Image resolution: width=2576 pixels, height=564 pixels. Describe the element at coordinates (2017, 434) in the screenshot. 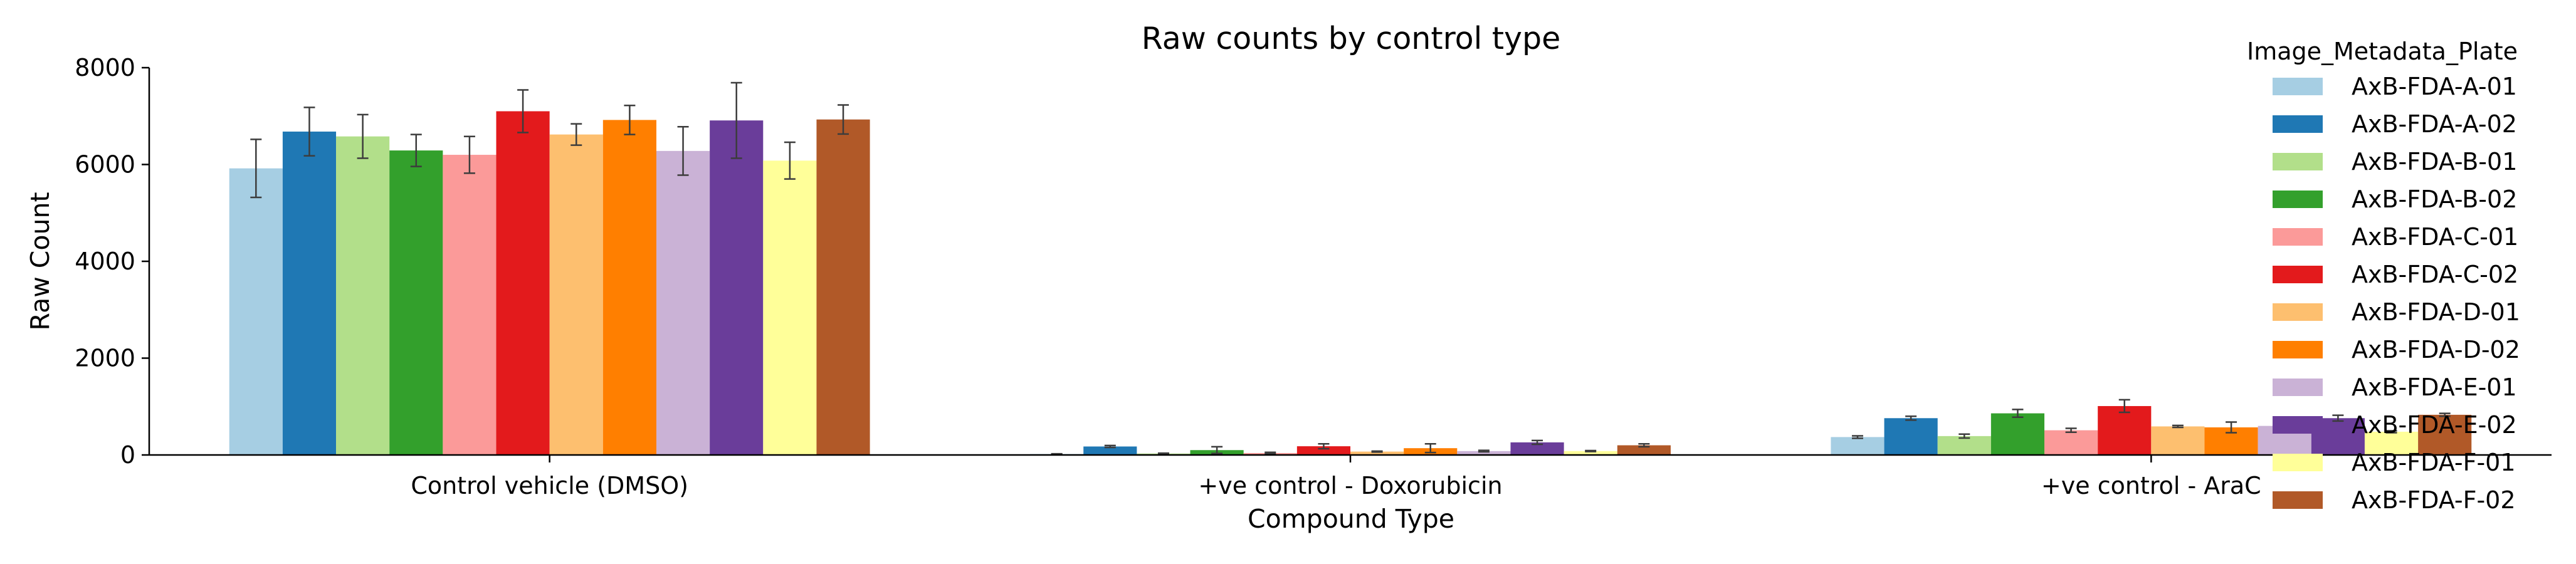

I see `bar-axb-fda-b-02-cat2` at that location.